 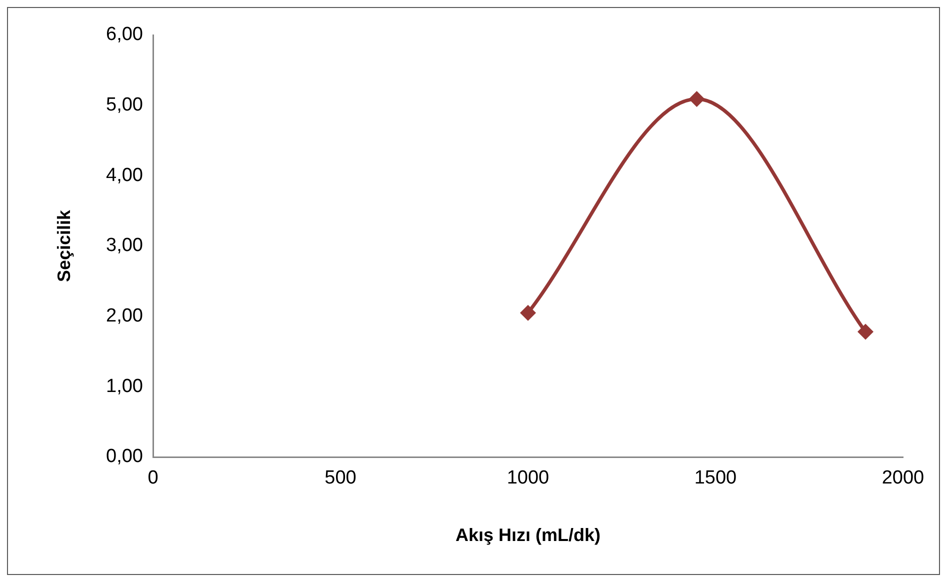 What do you see at coordinates (124, 457) in the screenshot?
I see `y-tick-label: 0,00` at bounding box center [124, 457].